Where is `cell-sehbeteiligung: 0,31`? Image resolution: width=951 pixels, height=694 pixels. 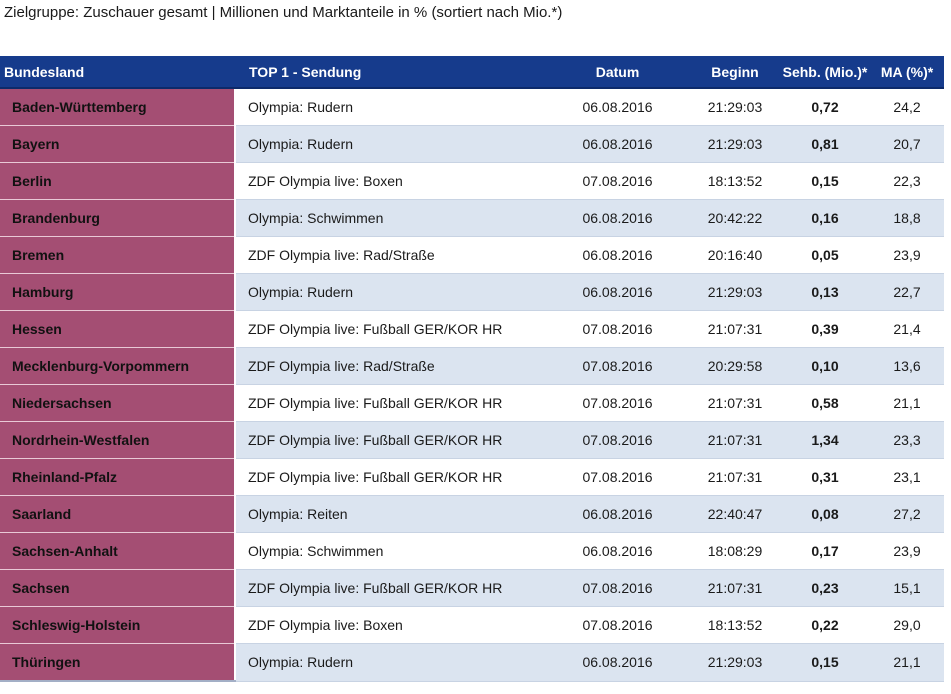 cell-sehbeteiligung: 0,31 is located at coordinates (825, 477).